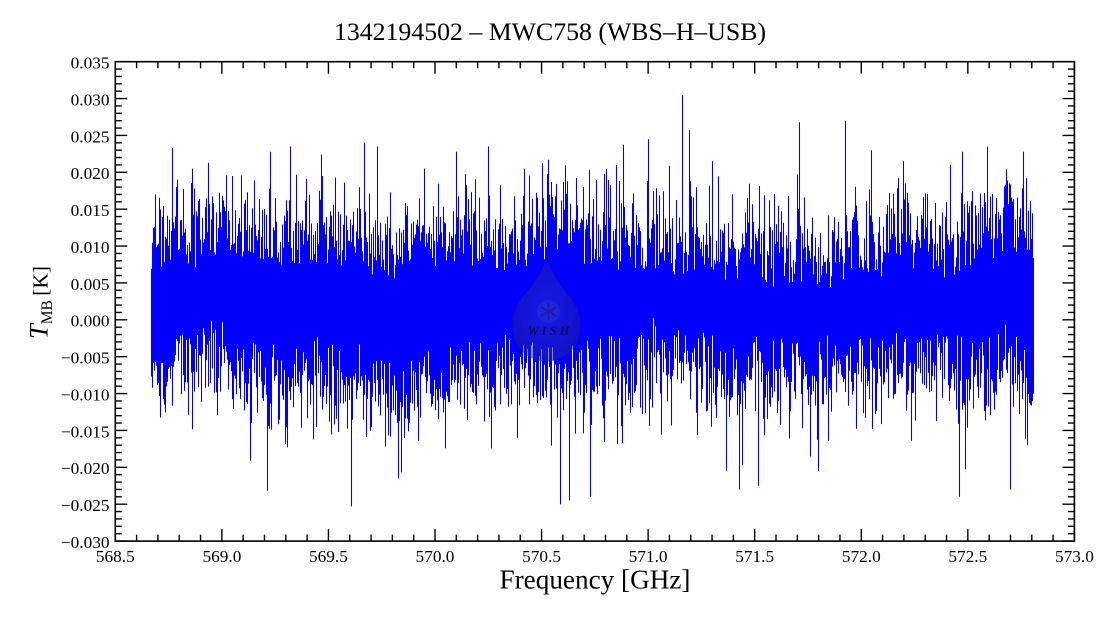 This screenshot has width=1099, height=618. What do you see at coordinates (435, 556) in the screenshot?
I see `svg-text: 570.0` at bounding box center [435, 556].